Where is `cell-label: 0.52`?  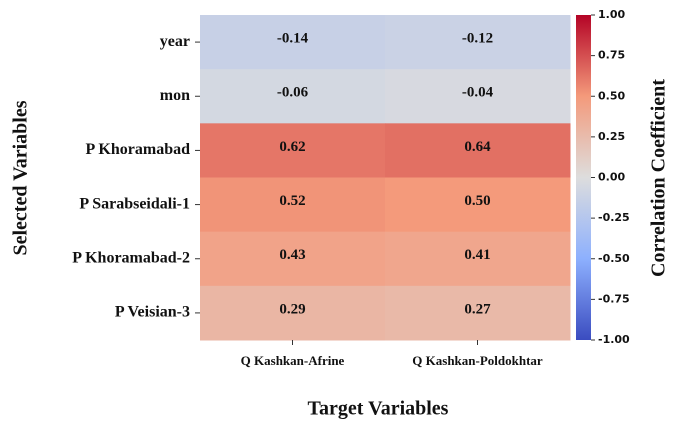
cell-label: 0.52 is located at coordinates (292, 201).